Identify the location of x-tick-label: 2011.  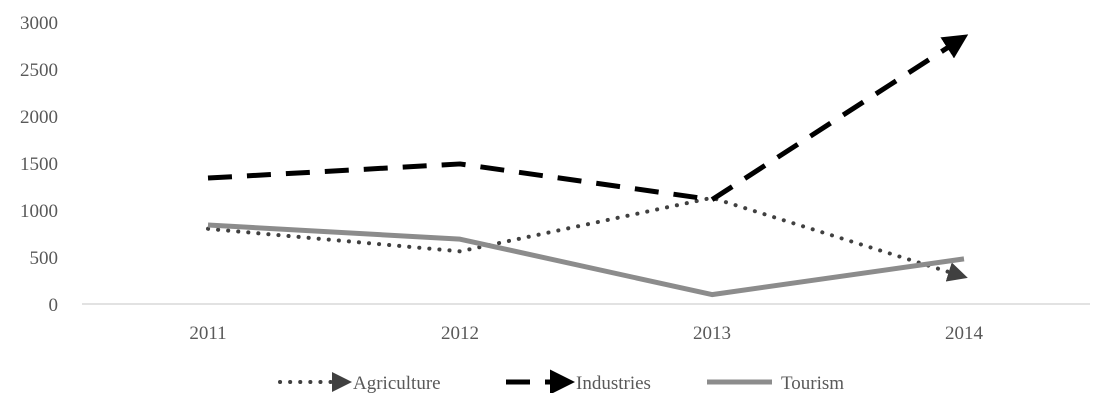
(207, 333).